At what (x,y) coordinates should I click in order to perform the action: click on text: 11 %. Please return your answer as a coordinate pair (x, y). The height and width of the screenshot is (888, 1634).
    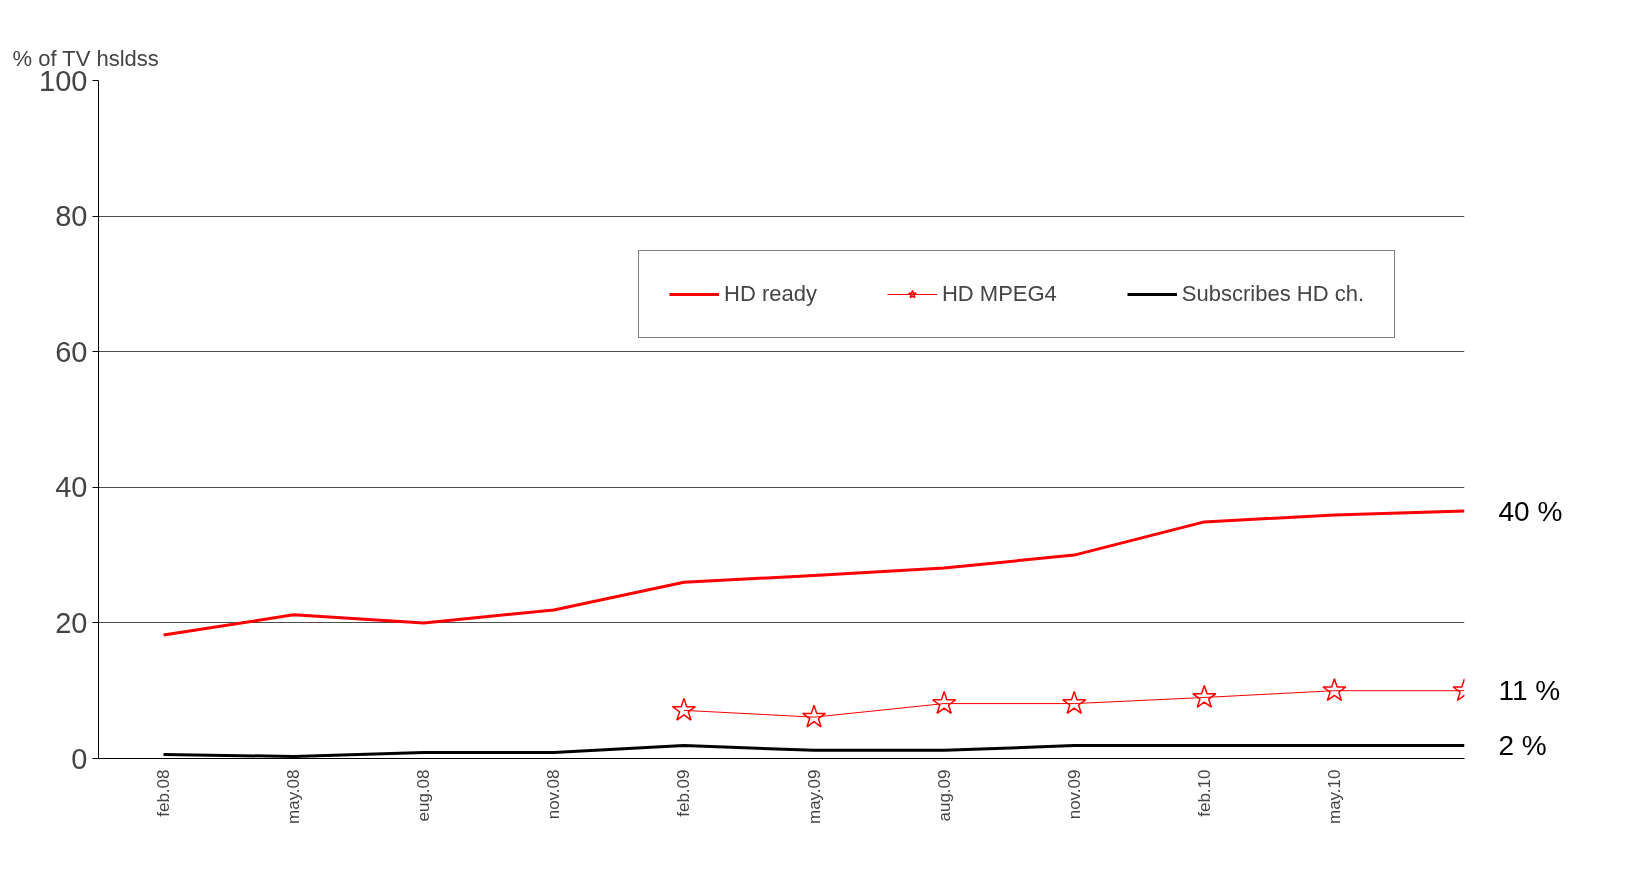
    Looking at the image, I should click on (1529, 691).